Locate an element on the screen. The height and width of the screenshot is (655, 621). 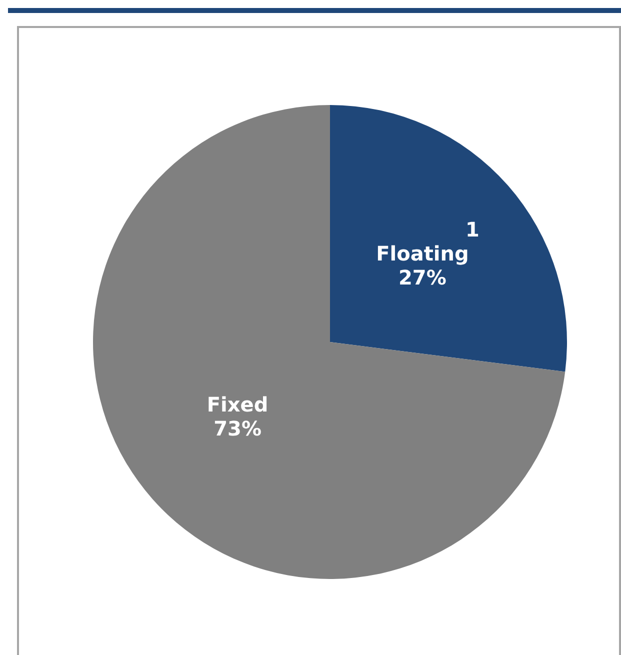
data-label: 27% is located at coordinates (422, 278).